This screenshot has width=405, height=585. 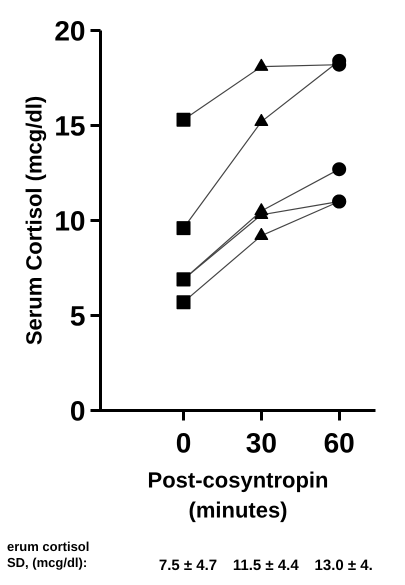 What do you see at coordinates (70, 31) in the screenshot?
I see `y-tick-label: 20` at bounding box center [70, 31].